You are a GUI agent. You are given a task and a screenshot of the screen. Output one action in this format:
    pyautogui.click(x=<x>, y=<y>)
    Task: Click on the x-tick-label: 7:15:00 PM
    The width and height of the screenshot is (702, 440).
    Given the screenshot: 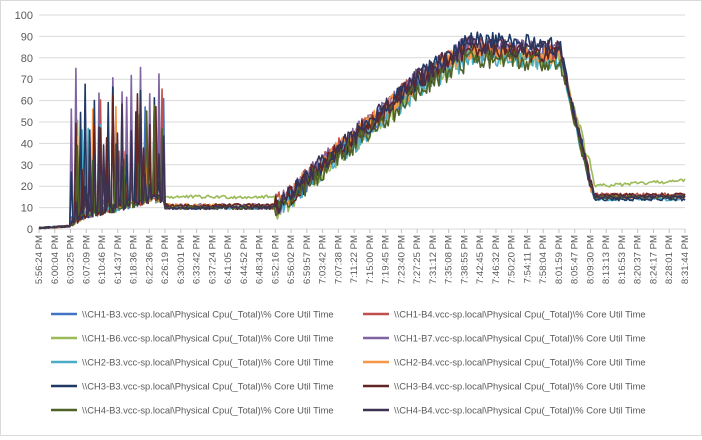 What is the action you would take?
    pyautogui.click(x=370, y=259)
    